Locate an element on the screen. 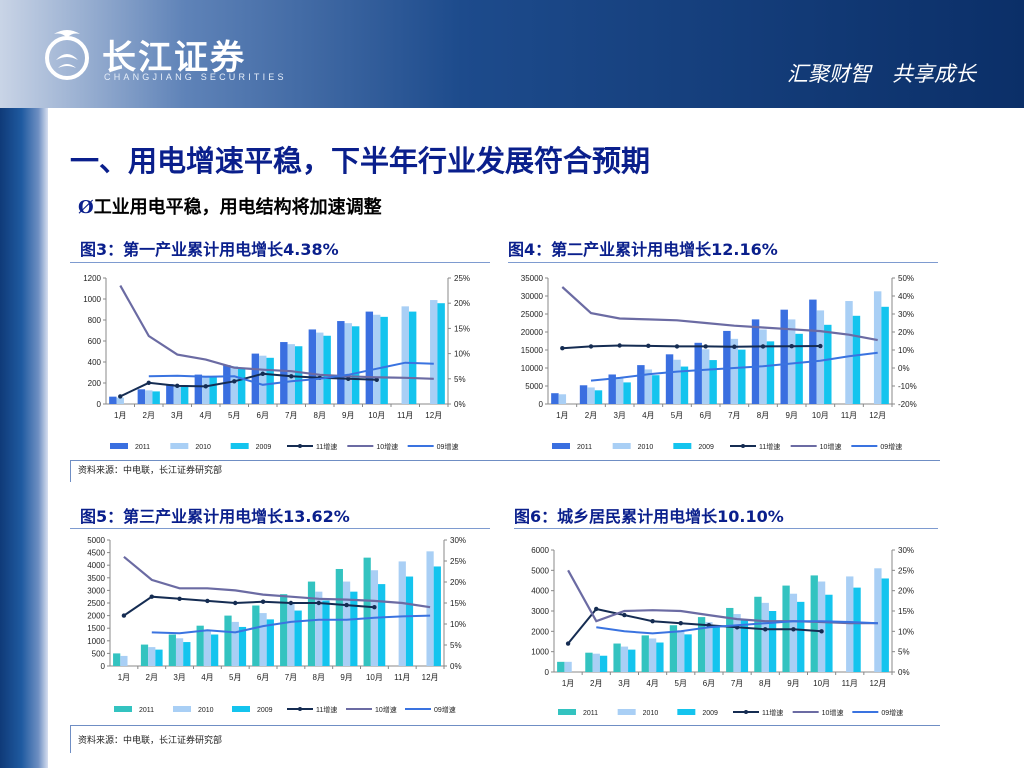 The width and height of the screenshot is (1024, 768). right-tick-label: 10% is located at coordinates (462, 354).